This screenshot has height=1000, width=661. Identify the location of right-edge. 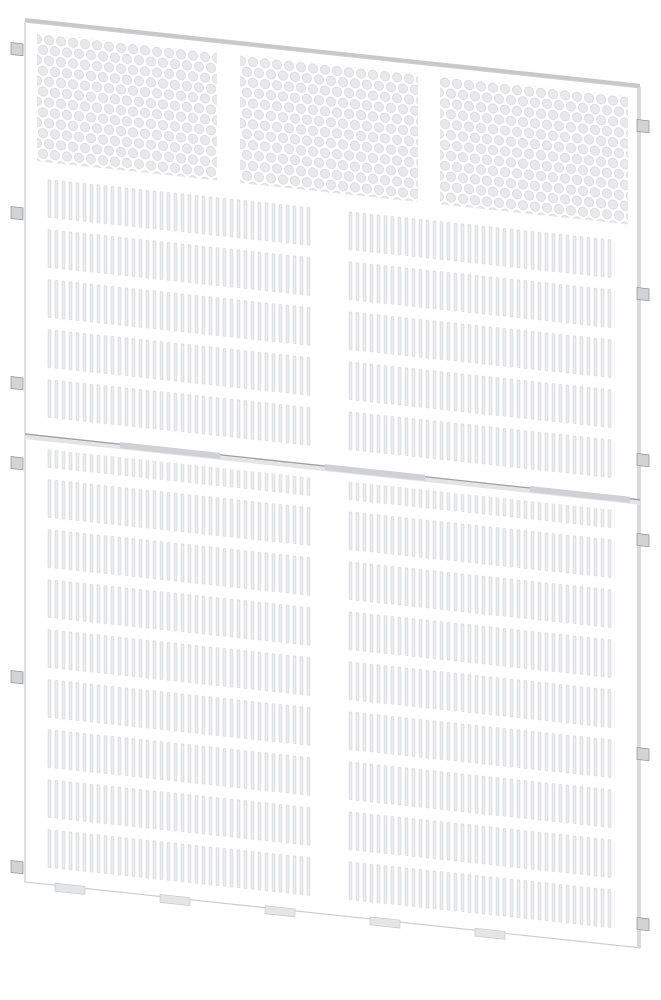
(639, 517).